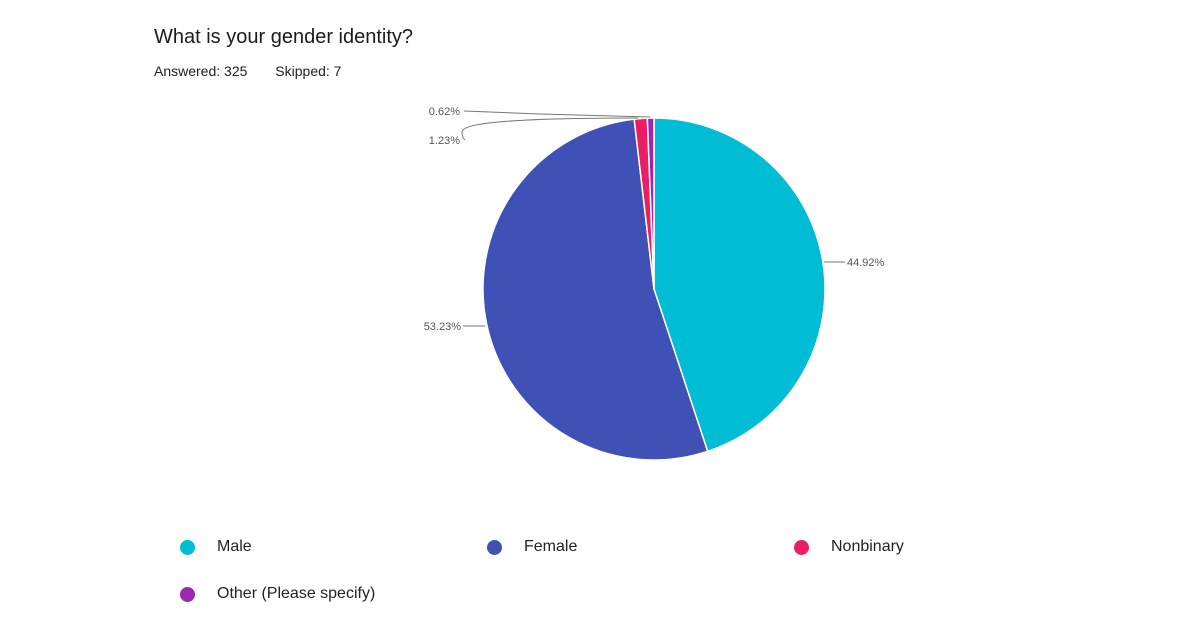  What do you see at coordinates (216, 547) in the screenshot?
I see `legend-item-male: Male` at bounding box center [216, 547].